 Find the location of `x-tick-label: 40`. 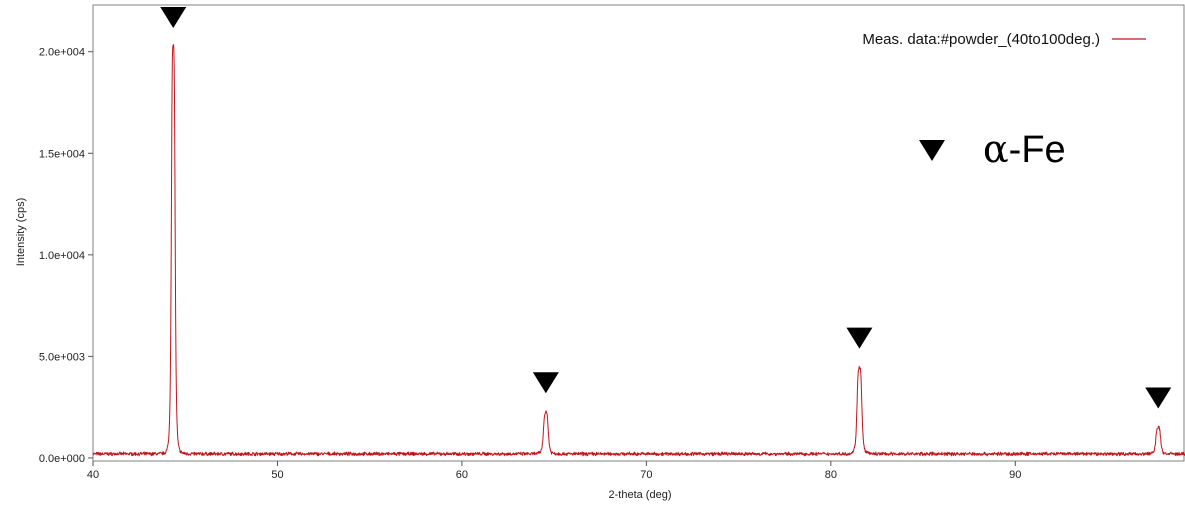

x-tick-label: 40 is located at coordinates (93, 475).